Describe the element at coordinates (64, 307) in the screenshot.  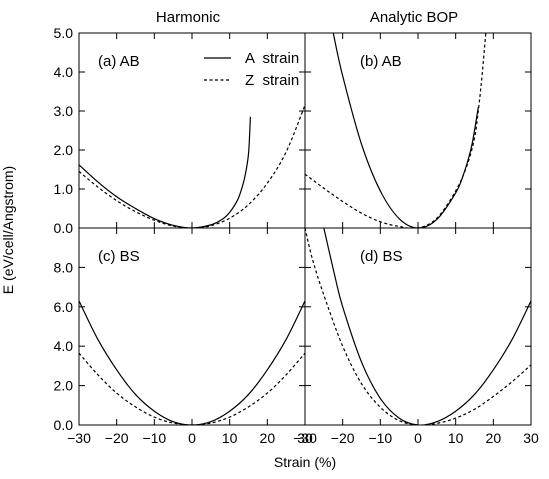
I see `y-tick-label: 6.0` at that location.